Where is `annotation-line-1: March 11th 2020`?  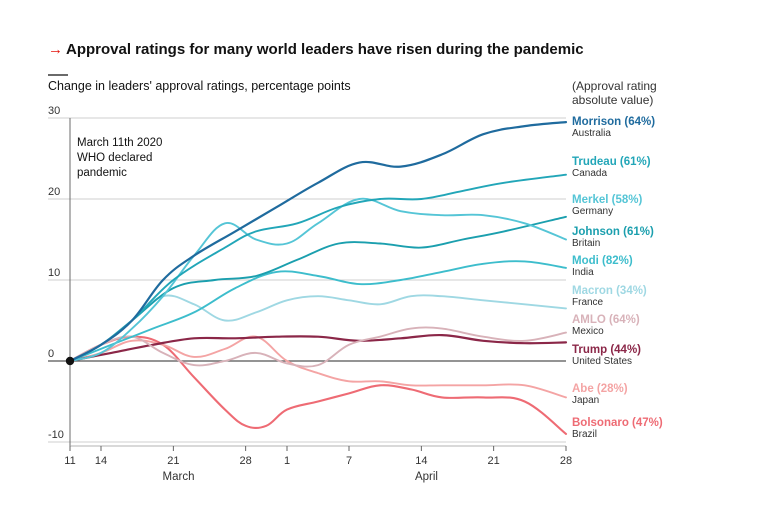
annotation-line-1: March 11th 2020 is located at coordinates (119, 143).